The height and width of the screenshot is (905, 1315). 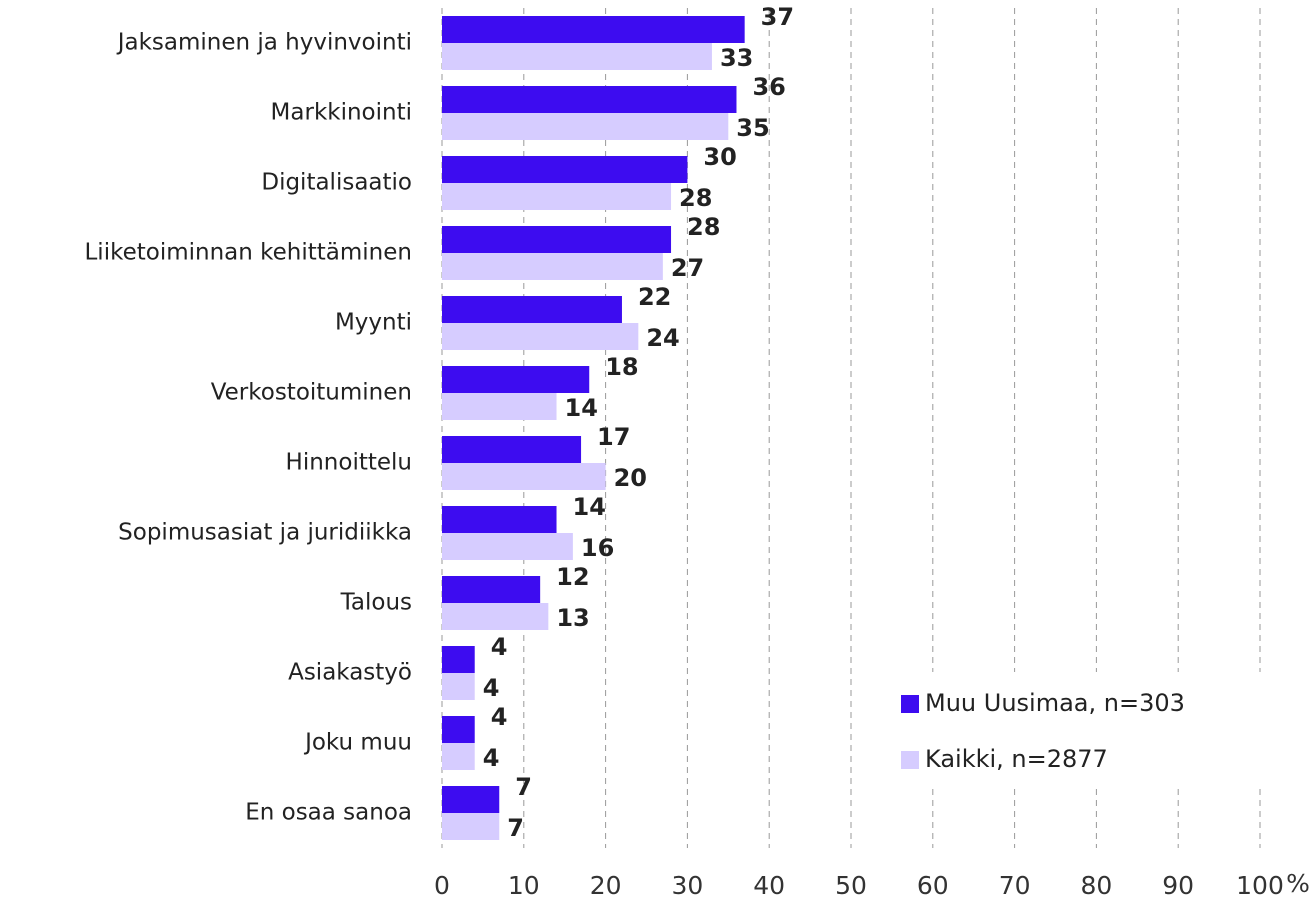 What do you see at coordinates (654, 297) in the screenshot?
I see `value-label: 22` at bounding box center [654, 297].